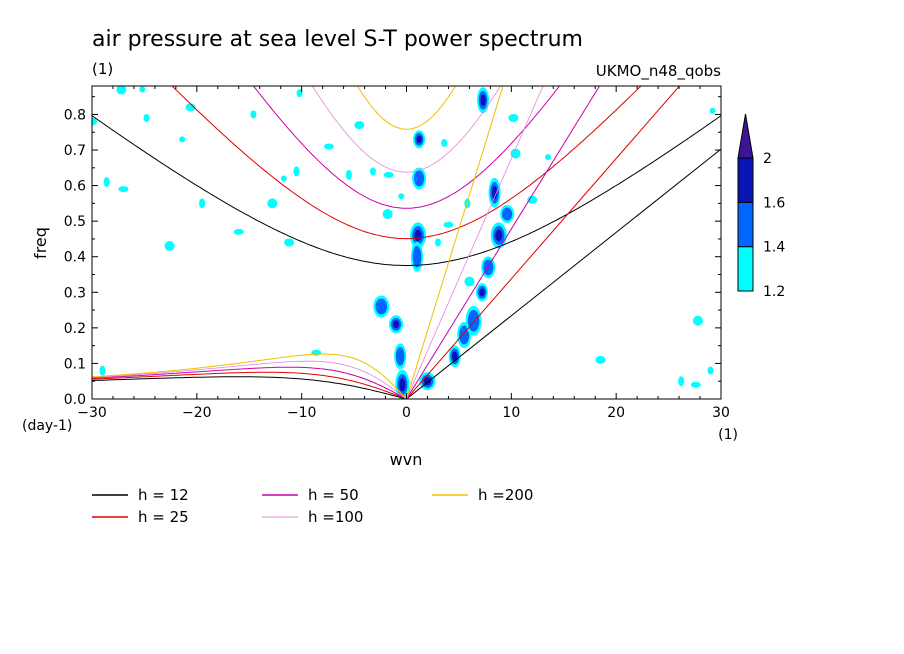  Describe the element at coordinates (767, 159) in the screenshot. I see `colorbar-label: 2` at that location.